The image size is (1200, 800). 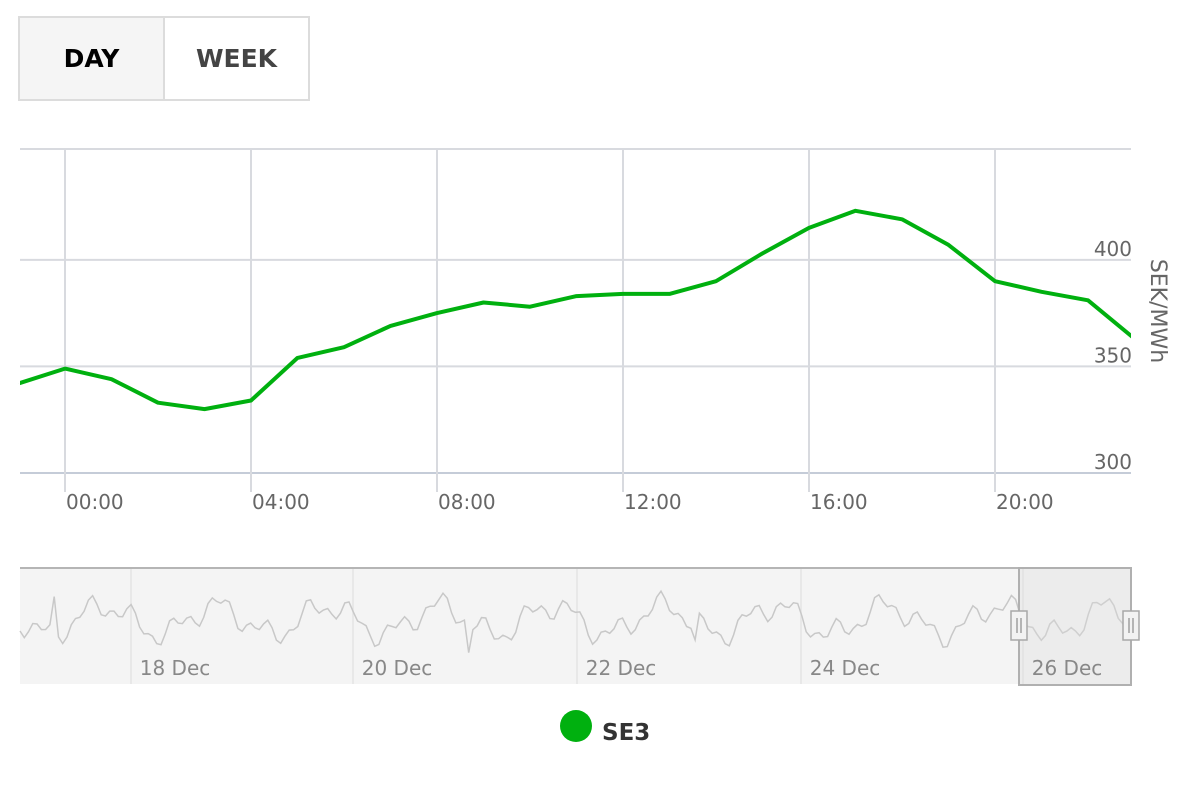 I want to click on navigator-series, so click(x=575, y=621).